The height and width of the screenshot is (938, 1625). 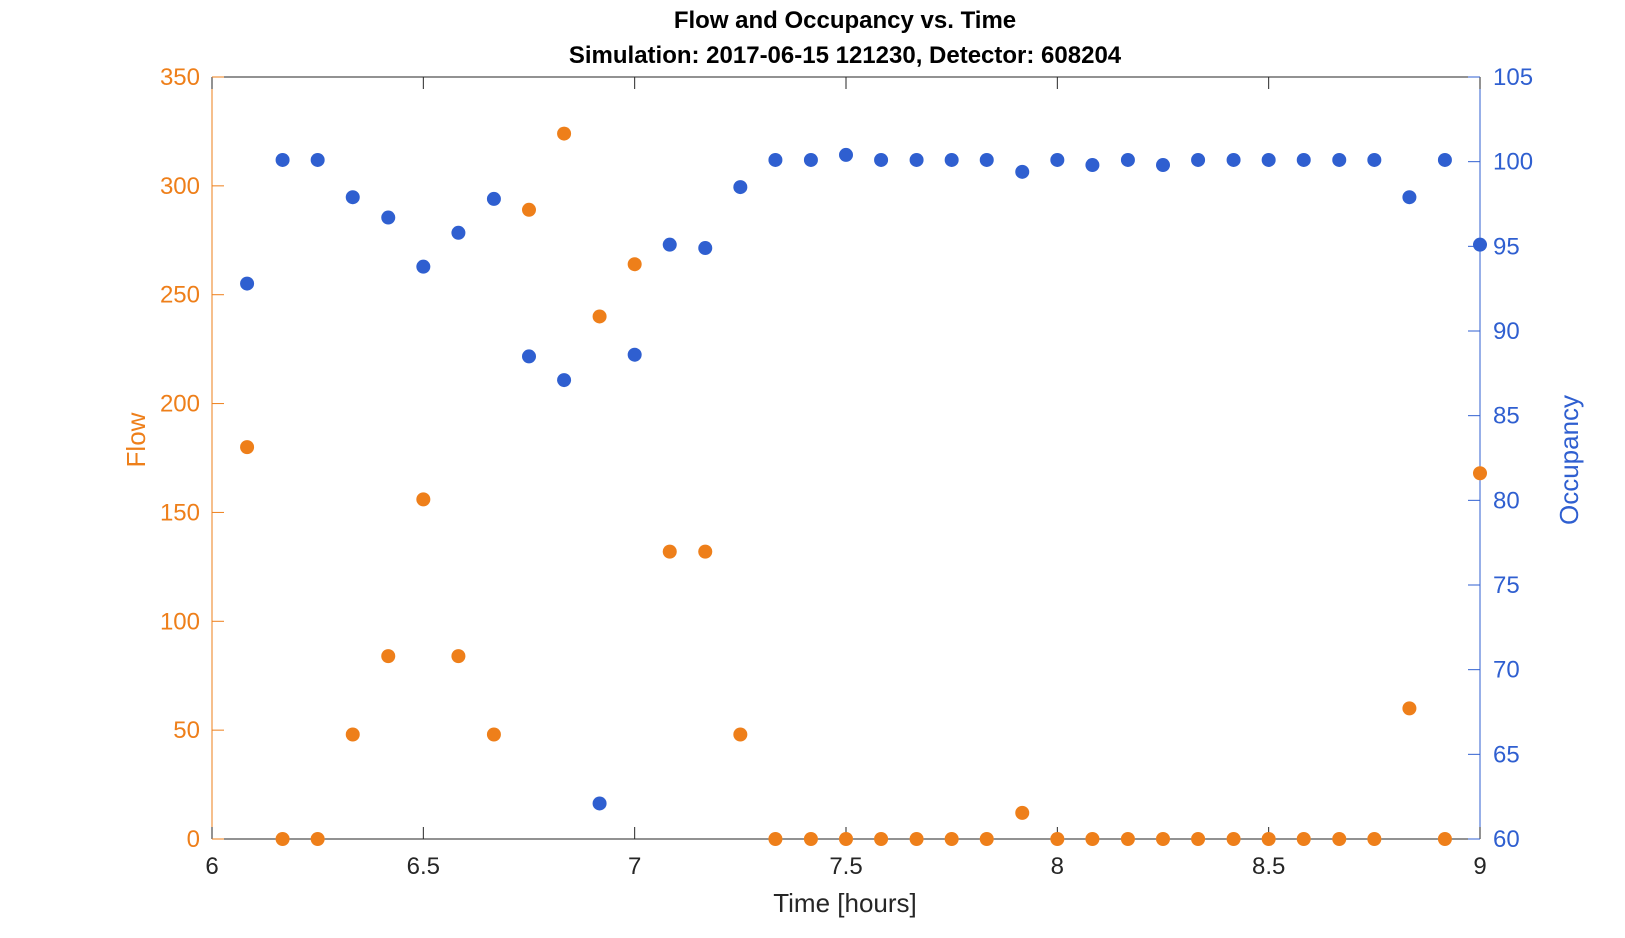 What do you see at coordinates (845, 20) in the screenshot?
I see `chart-title: Flow and Occupancy vs. Time` at bounding box center [845, 20].